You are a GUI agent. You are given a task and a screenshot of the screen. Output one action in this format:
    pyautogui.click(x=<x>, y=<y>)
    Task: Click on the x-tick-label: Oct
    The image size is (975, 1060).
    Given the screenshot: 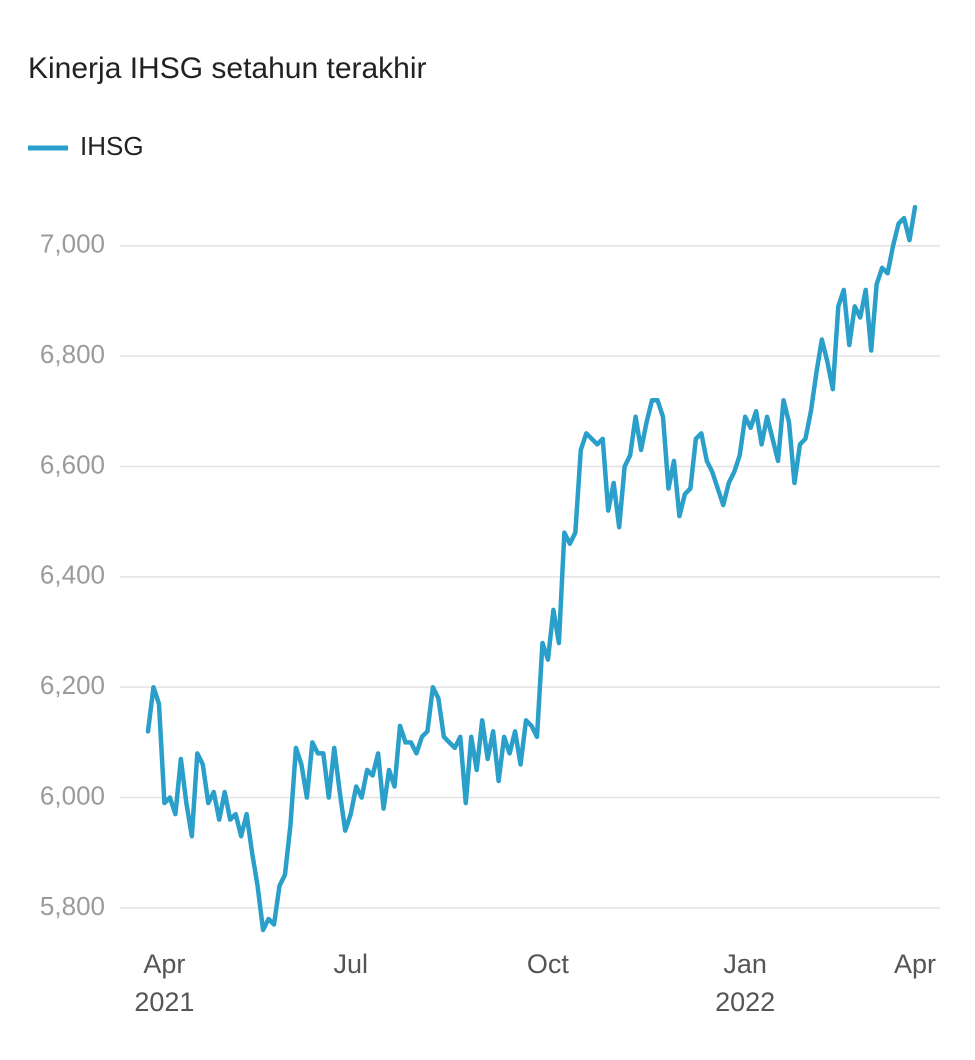 What is the action you would take?
    pyautogui.click(x=547, y=964)
    